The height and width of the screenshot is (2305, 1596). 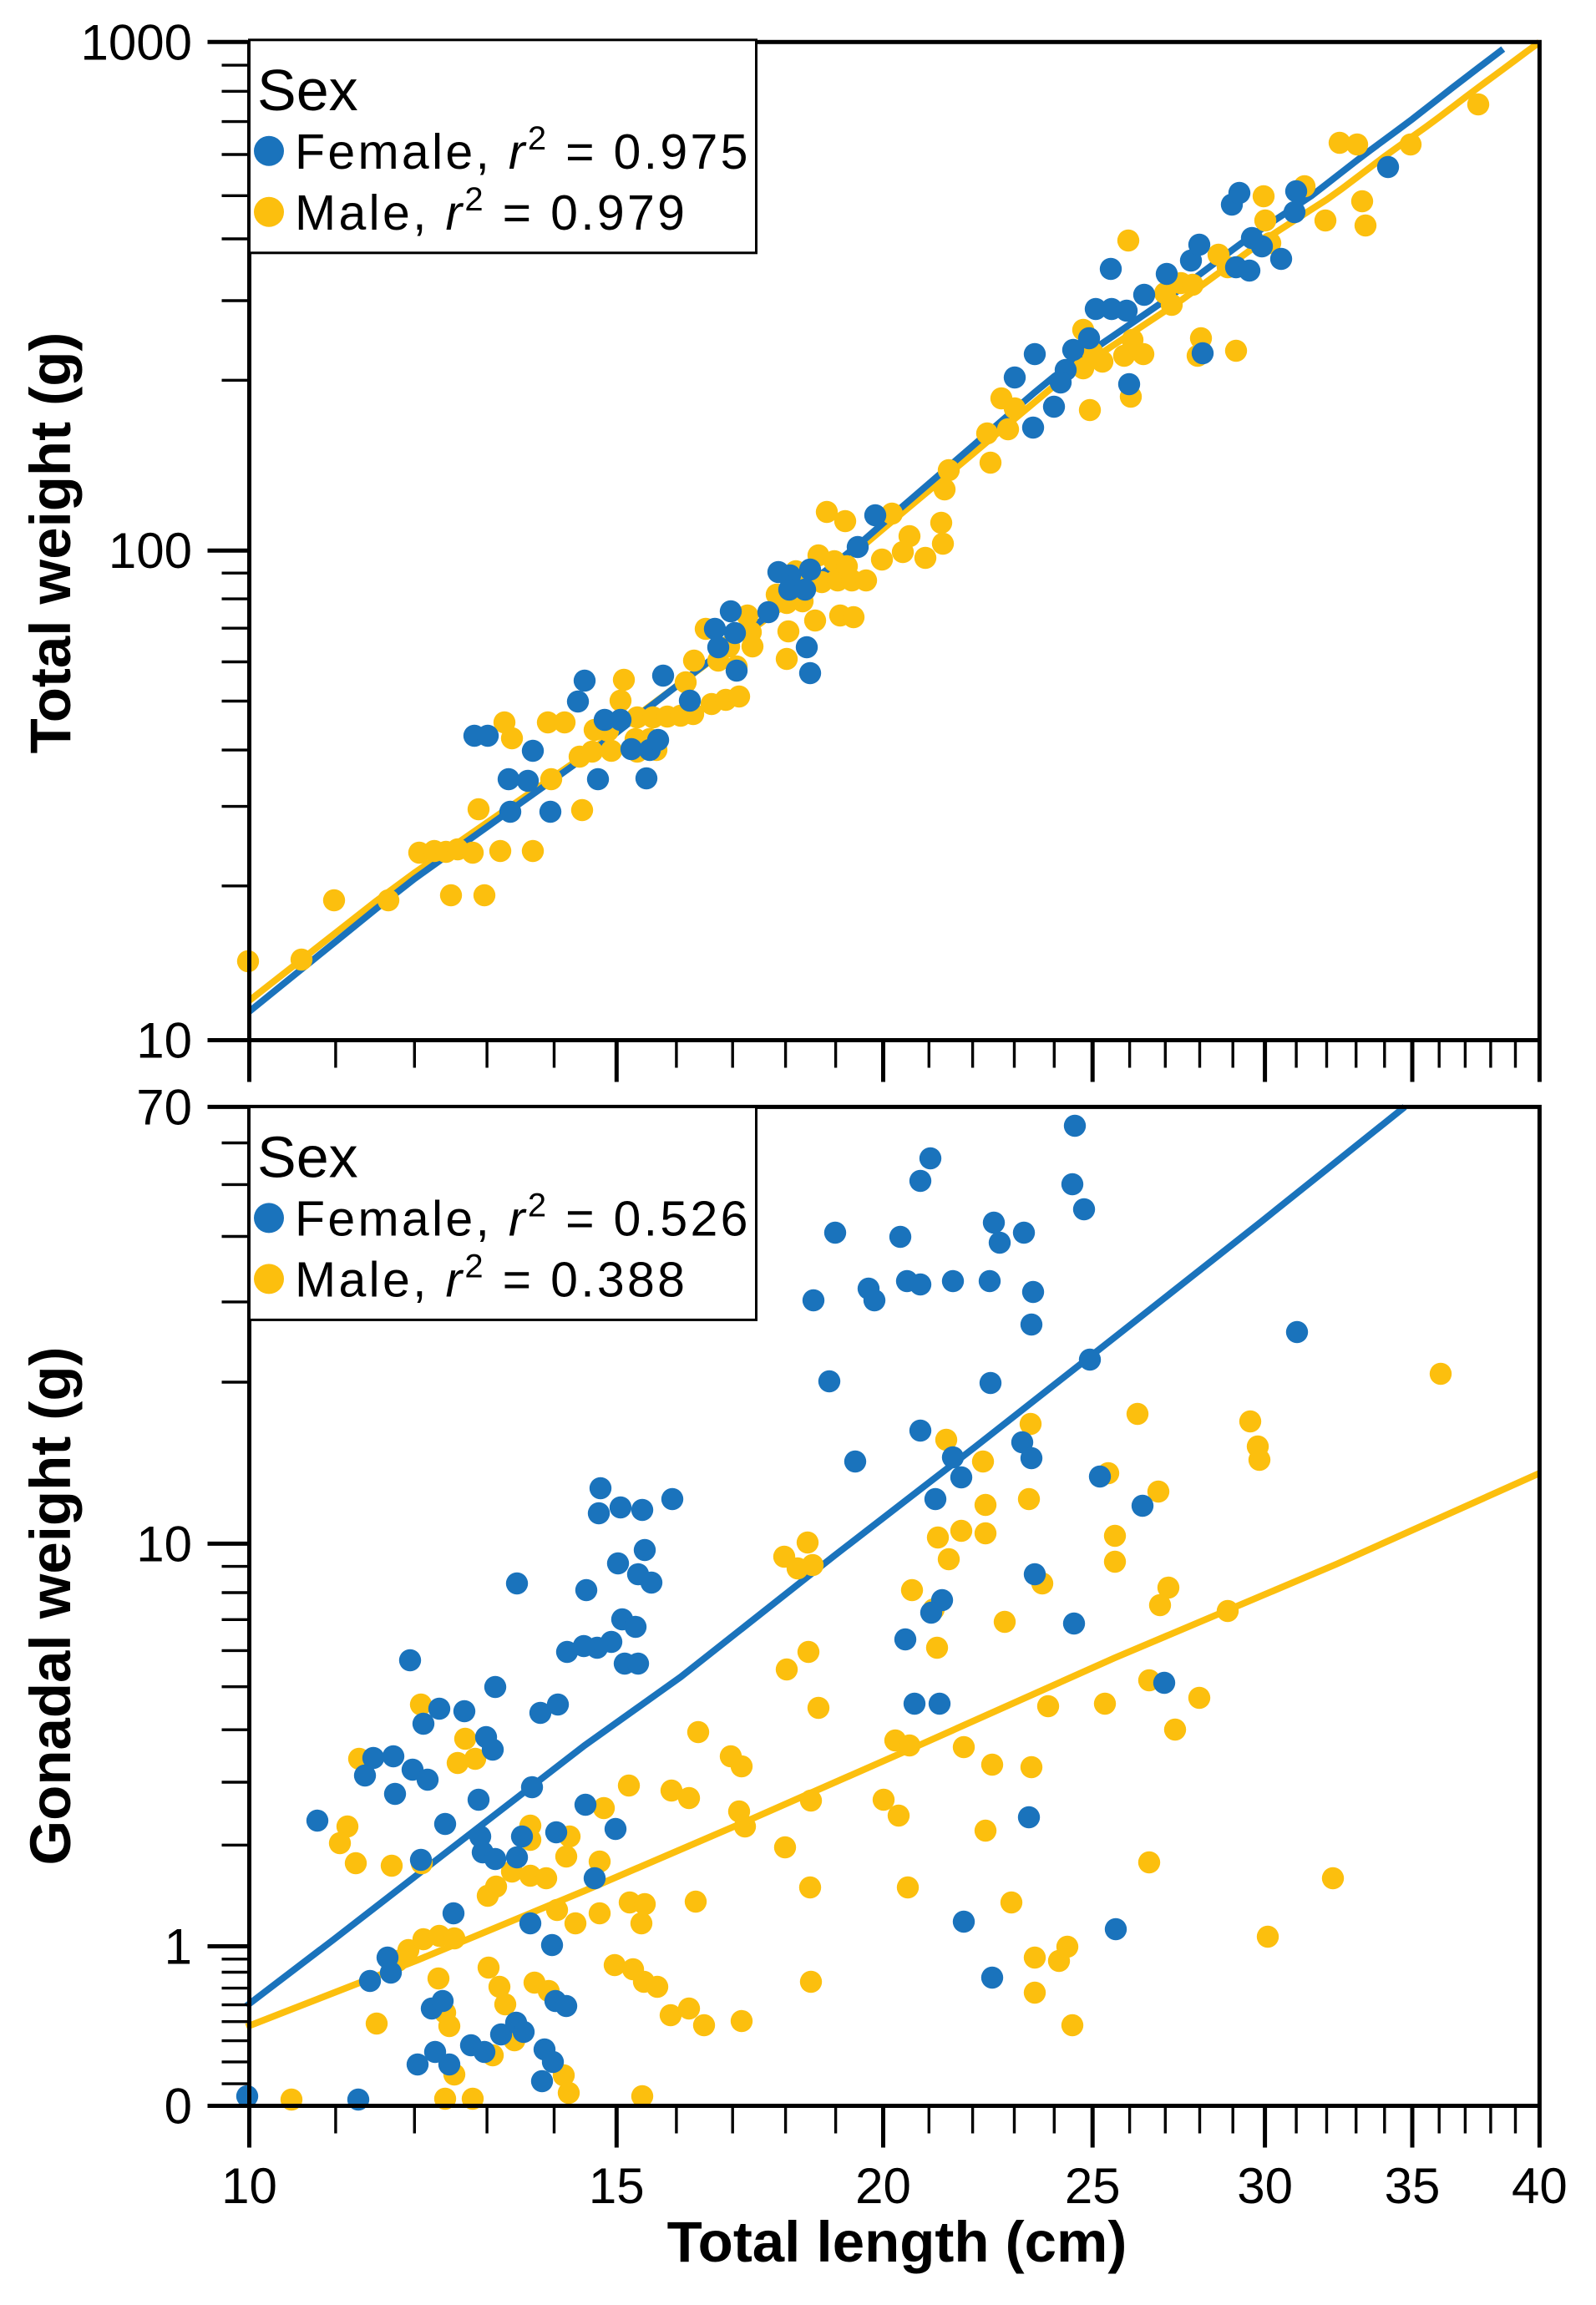 What do you see at coordinates (136, 42) in the screenshot?
I see `svg-text: 1000` at bounding box center [136, 42].